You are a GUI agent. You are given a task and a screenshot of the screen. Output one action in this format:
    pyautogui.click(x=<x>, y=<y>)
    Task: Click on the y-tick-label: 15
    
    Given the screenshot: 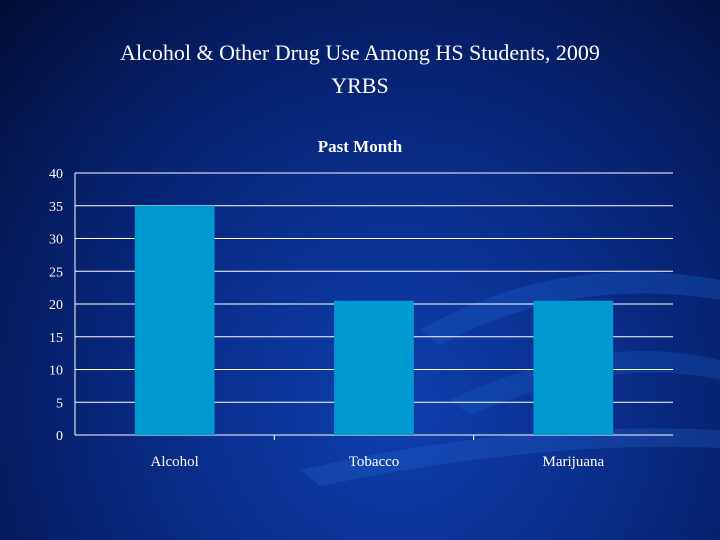 What is the action you would take?
    pyautogui.click(x=56, y=338)
    